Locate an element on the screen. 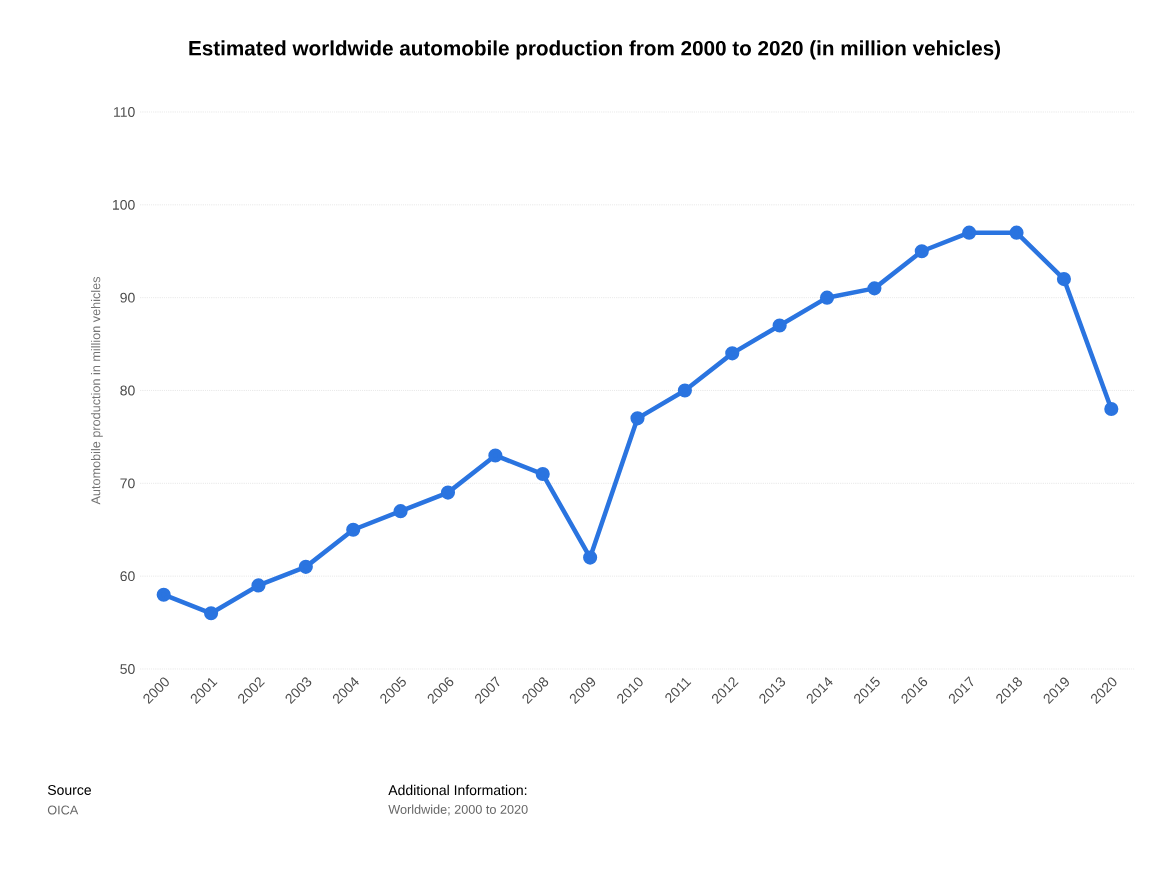 This screenshot has width=1167, height=874. y-tick-label: 90 is located at coordinates (127, 297).